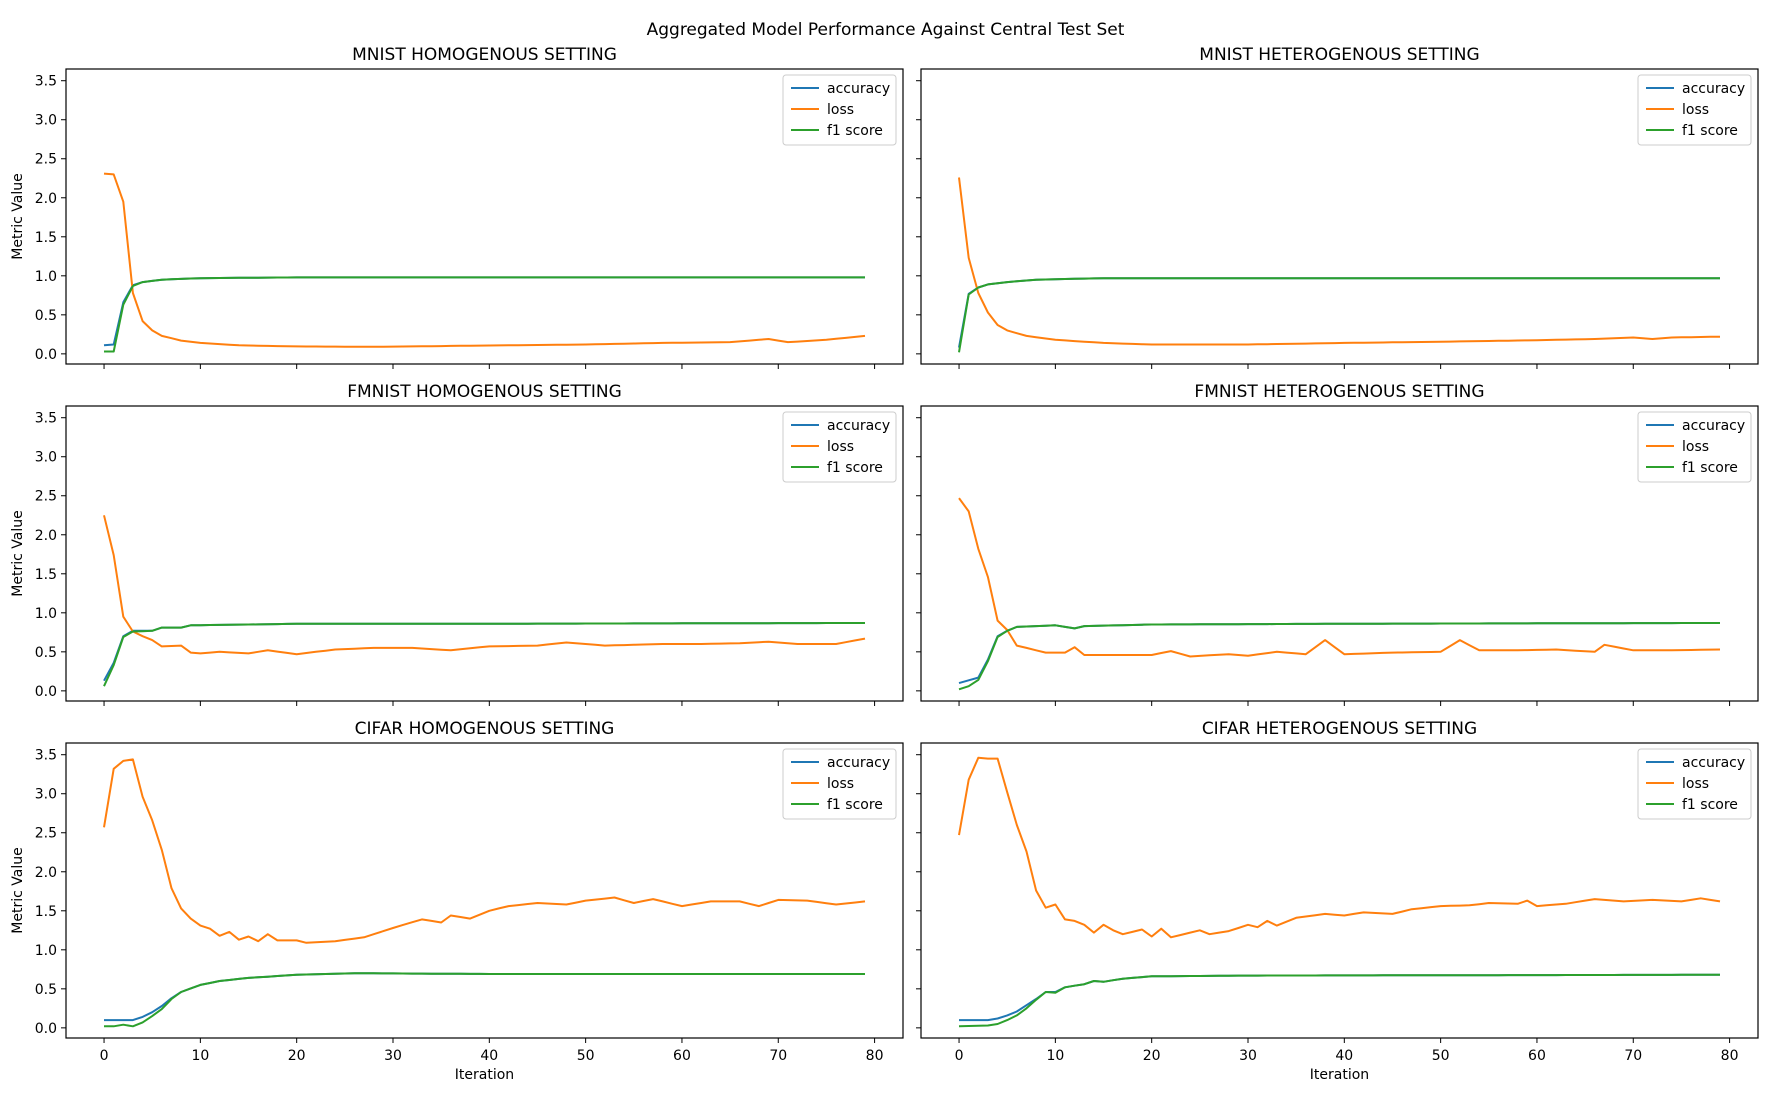  Describe the element at coordinates (1339, 392) in the screenshot. I see `subplot-title: FMNIST HETEROGENOUS SETTING` at that location.